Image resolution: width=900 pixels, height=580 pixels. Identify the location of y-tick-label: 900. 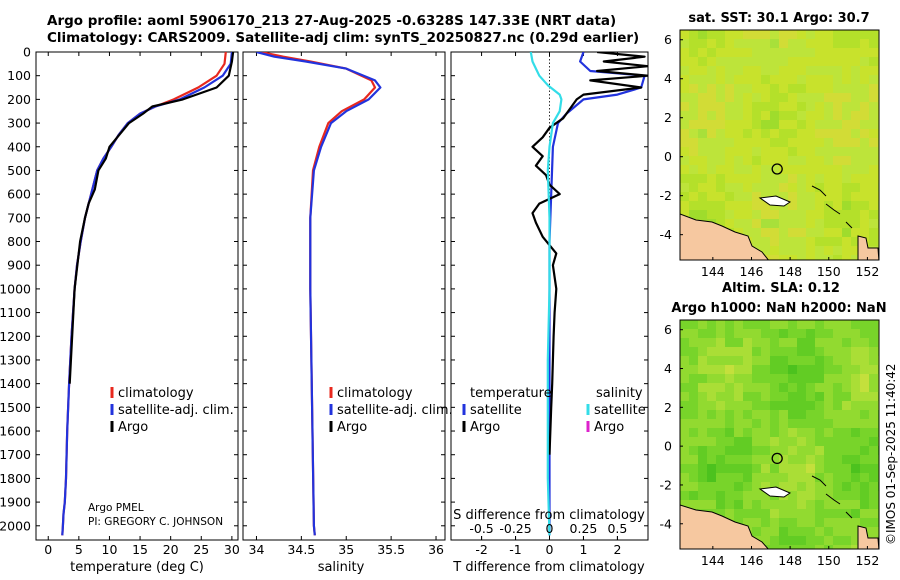
(19, 265).